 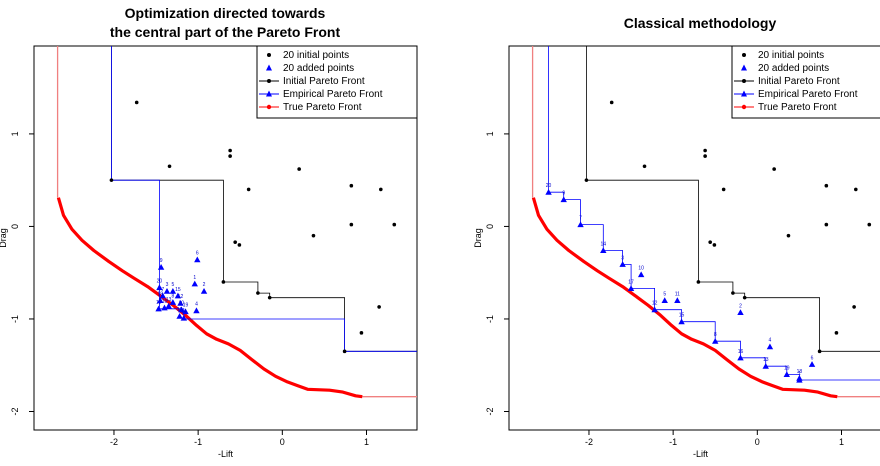 What do you see at coordinates (490, 411) in the screenshot?
I see `y-tick-label: -2` at bounding box center [490, 411].